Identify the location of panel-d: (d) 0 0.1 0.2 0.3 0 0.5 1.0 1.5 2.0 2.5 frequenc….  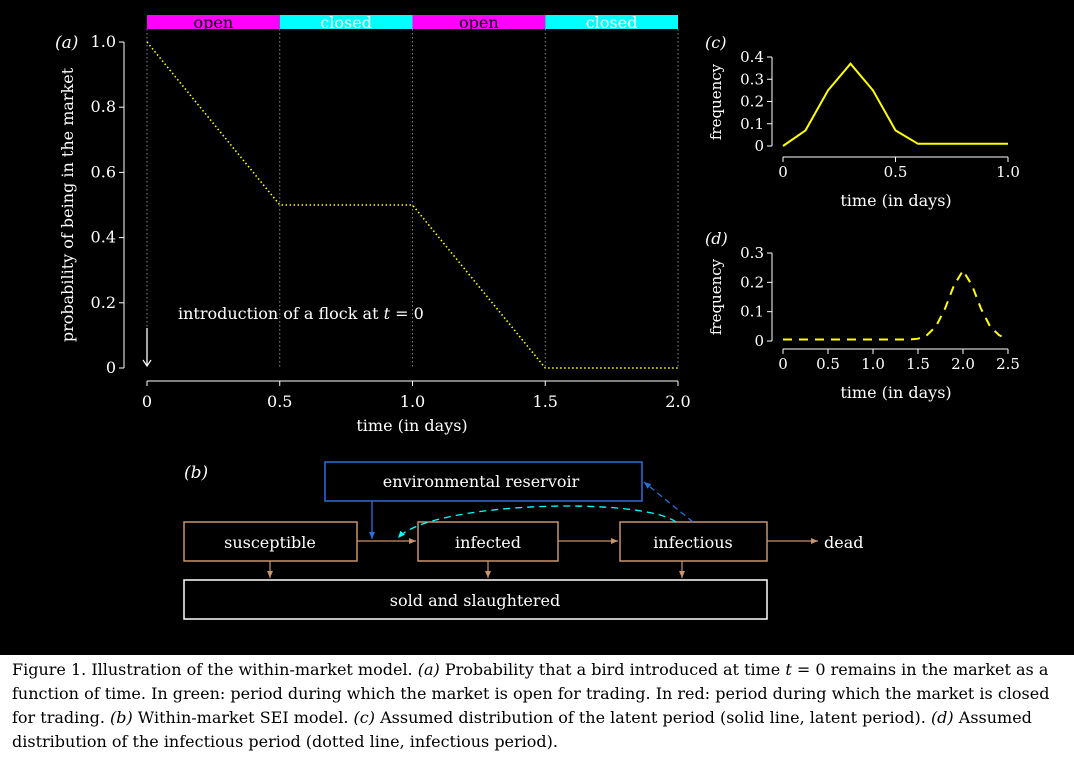
(862, 315).